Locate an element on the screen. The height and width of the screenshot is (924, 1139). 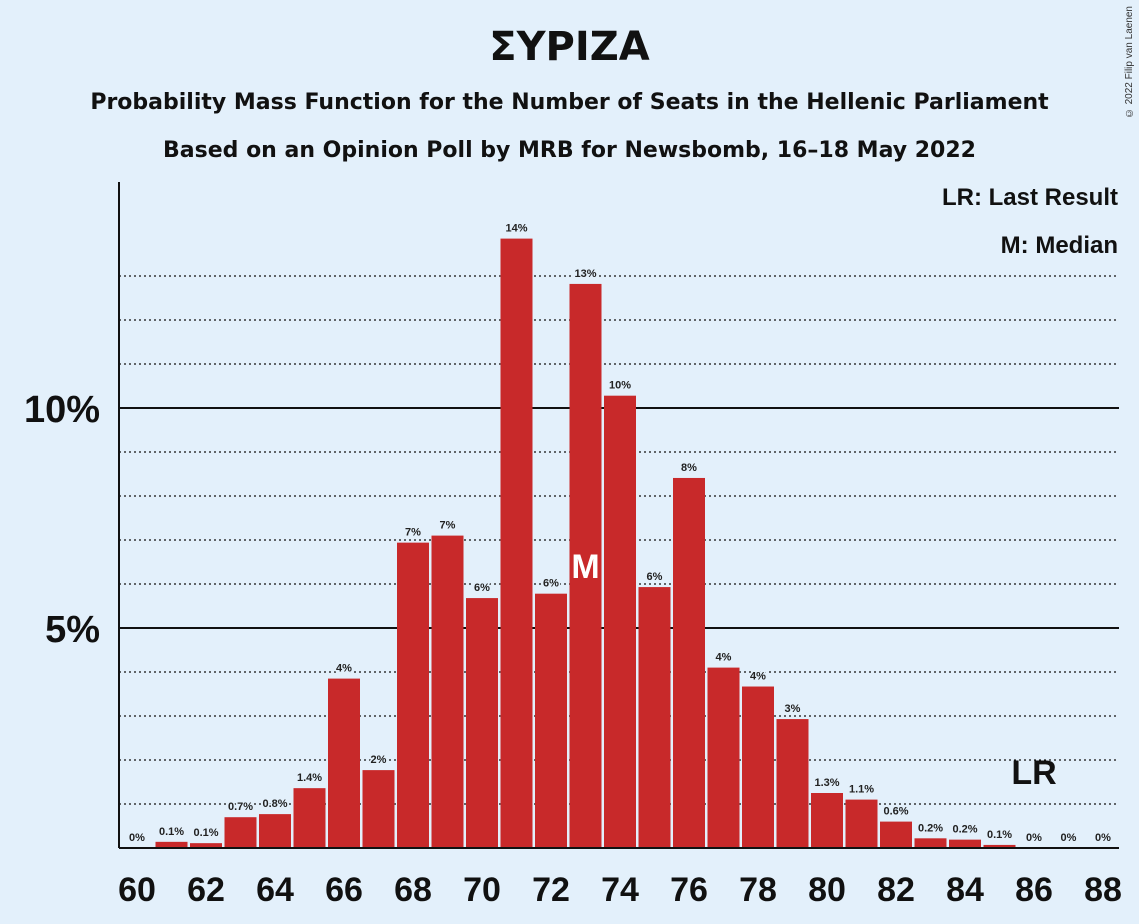
y-tick-label: 5% is located at coordinates (72, 630).